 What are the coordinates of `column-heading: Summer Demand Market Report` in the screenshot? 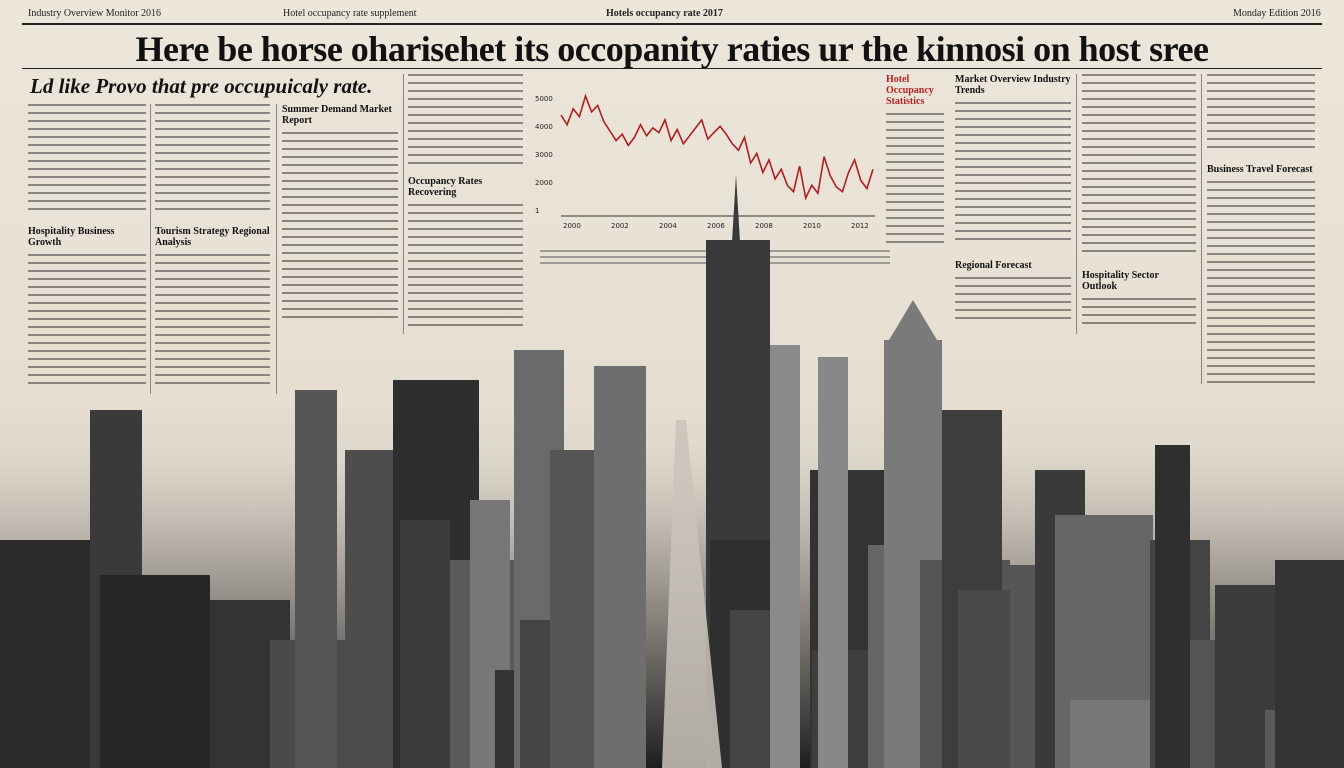 It's located at (337, 115).